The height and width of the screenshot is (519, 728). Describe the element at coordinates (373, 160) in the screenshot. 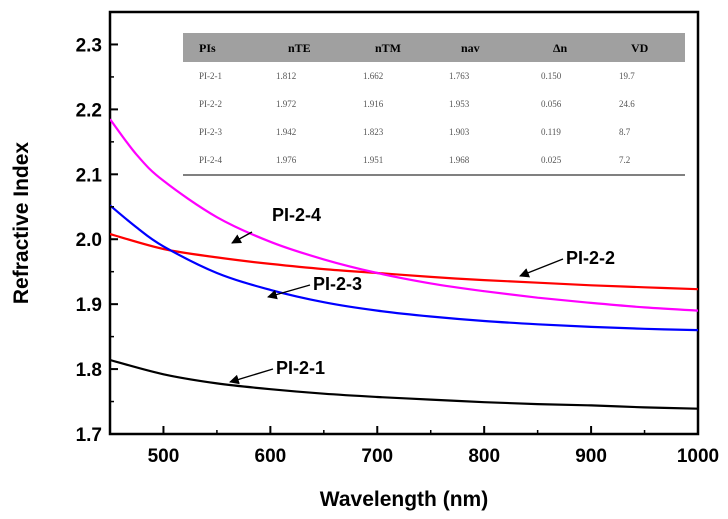

I see `table-cell: 1.951` at that location.